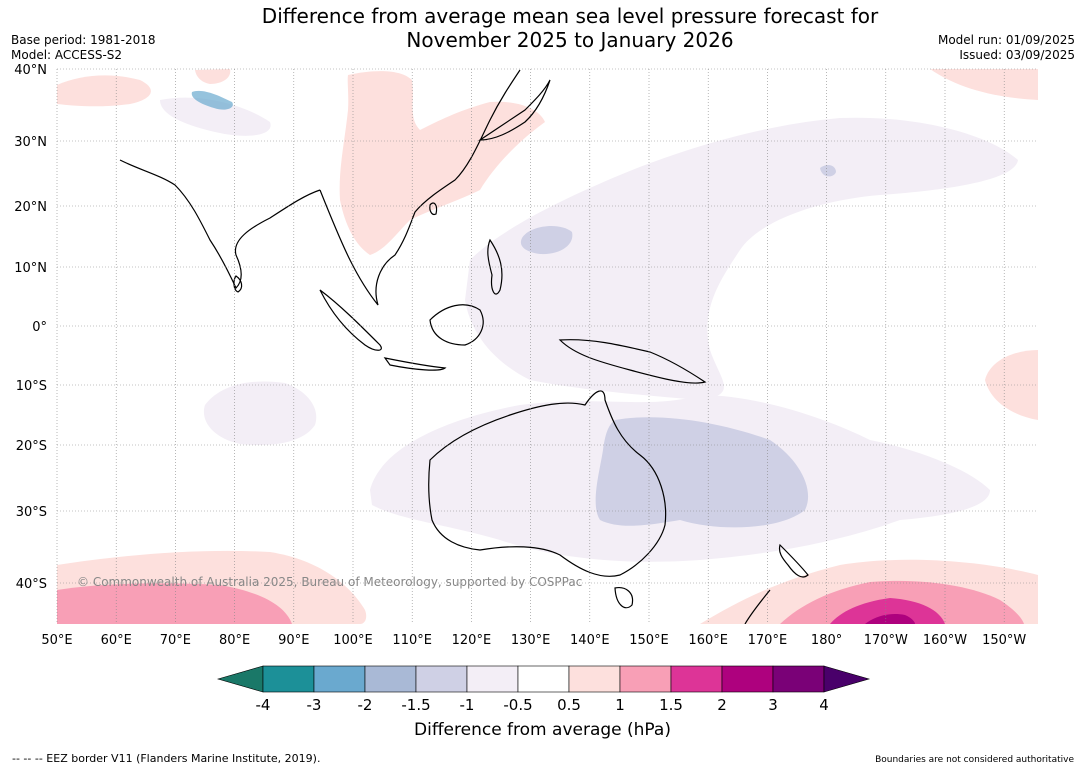 This screenshot has height=770, width=1085. Describe the element at coordinates (531, 640) in the screenshot. I see `lon-label: 130°E` at that location.